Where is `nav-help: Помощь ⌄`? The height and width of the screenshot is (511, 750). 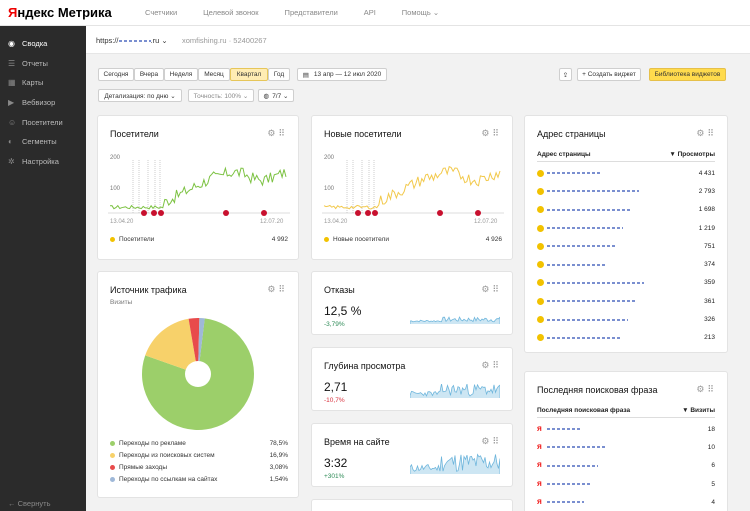 nav-help: Помощь ⌄ is located at coordinates (420, 12).